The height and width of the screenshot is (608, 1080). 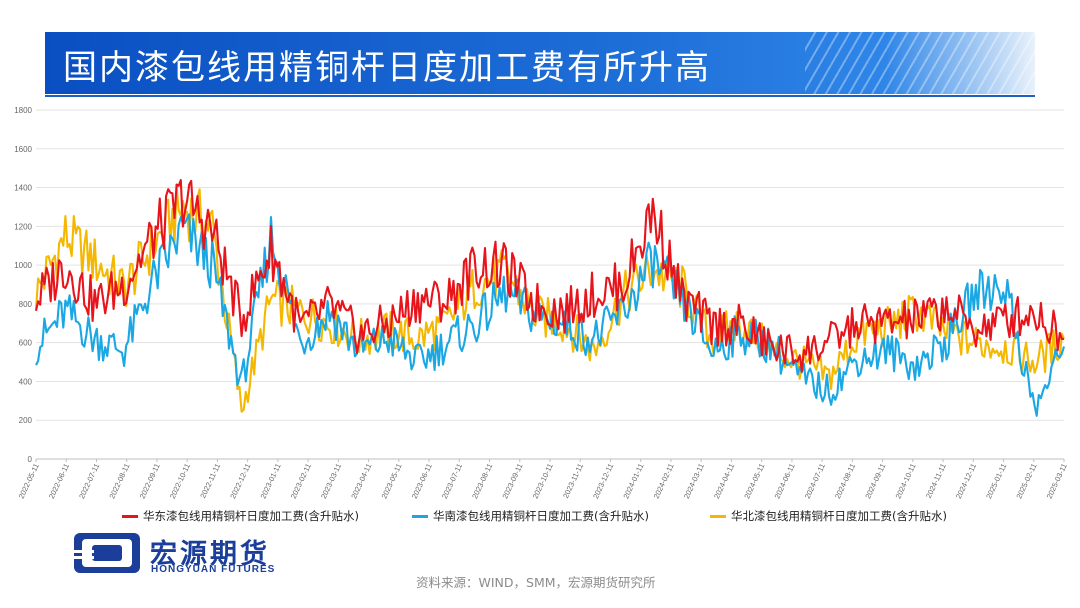 What do you see at coordinates (452, 481) in the screenshot?
I see `x-tick-label-2023-07-11: 2023-07-11` at bounding box center [452, 481].